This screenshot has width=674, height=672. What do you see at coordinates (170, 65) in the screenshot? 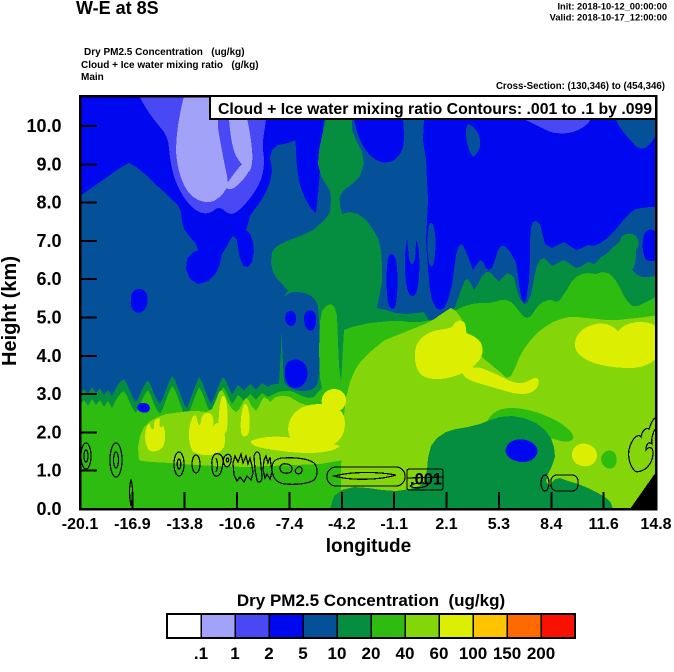
I see `svg-text:Cloud + Ice water mixing ratio: Cloud + Ice water mixing ratio (g/kg)` at bounding box center [170, 65].